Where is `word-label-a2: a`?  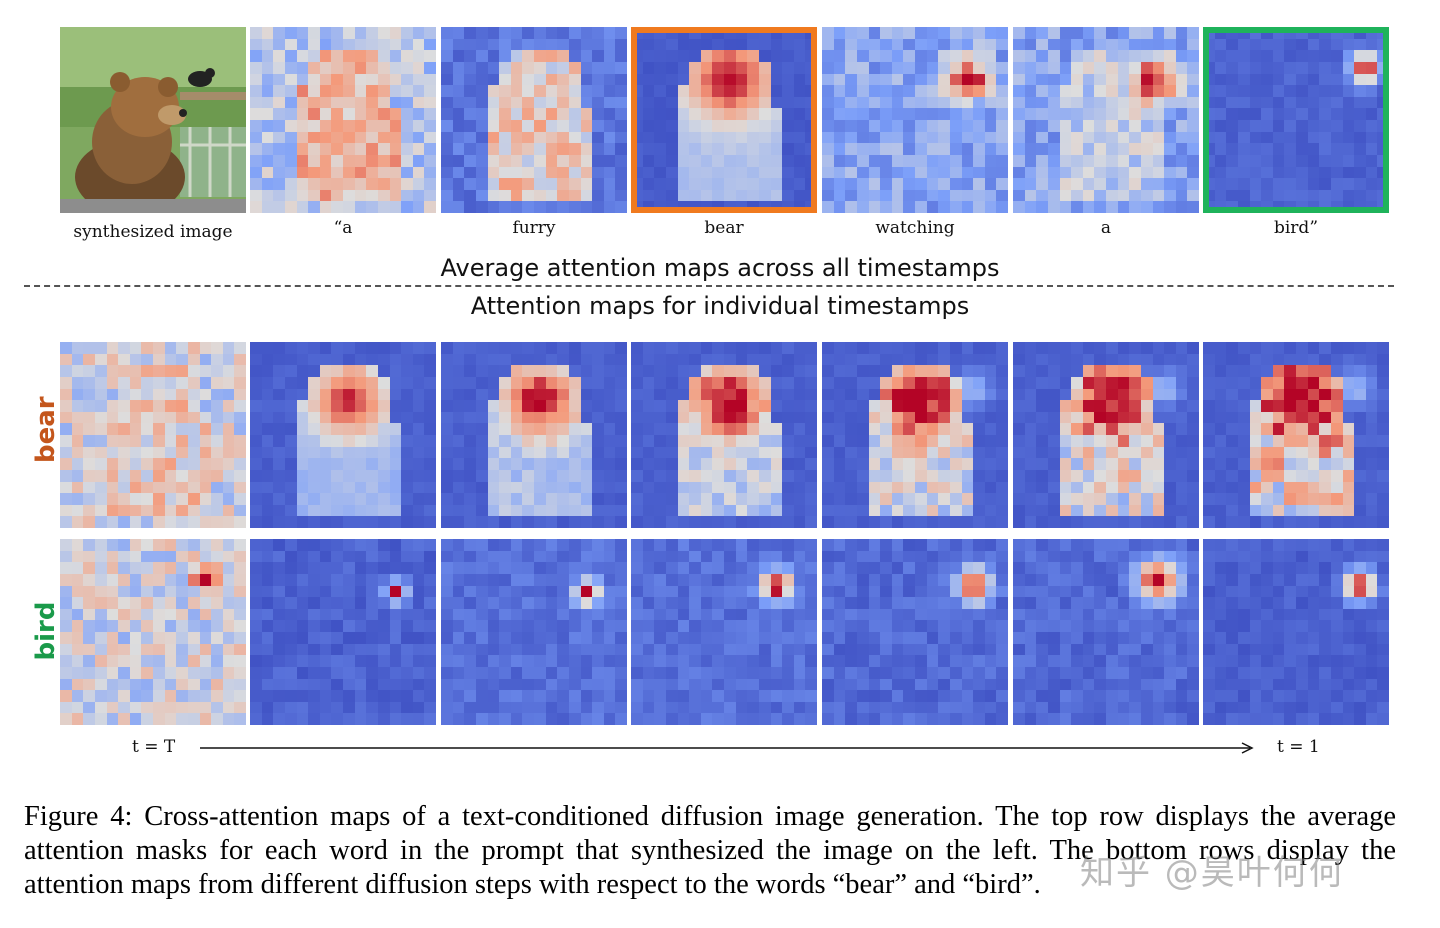
word-label-a2: a is located at coordinates (1106, 228).